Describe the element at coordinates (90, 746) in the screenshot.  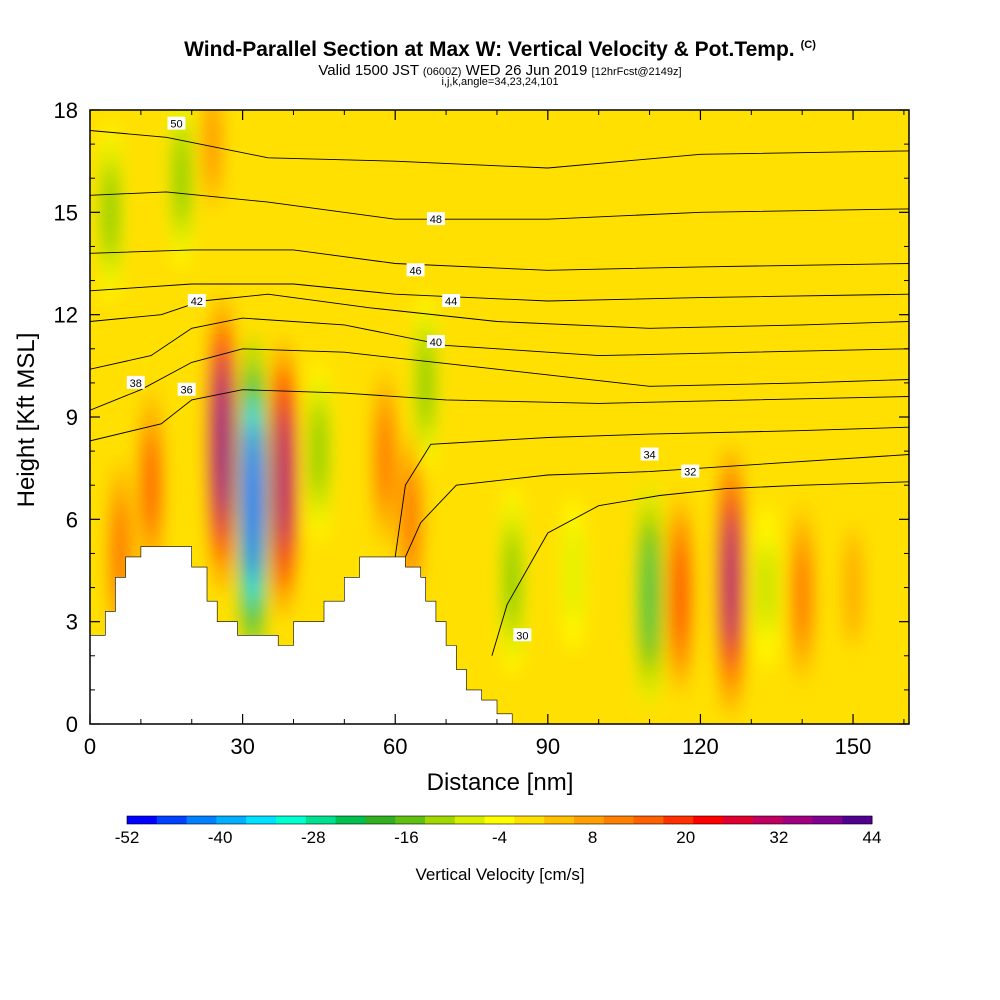
I see `x-tick-label-0: 0` at that location.